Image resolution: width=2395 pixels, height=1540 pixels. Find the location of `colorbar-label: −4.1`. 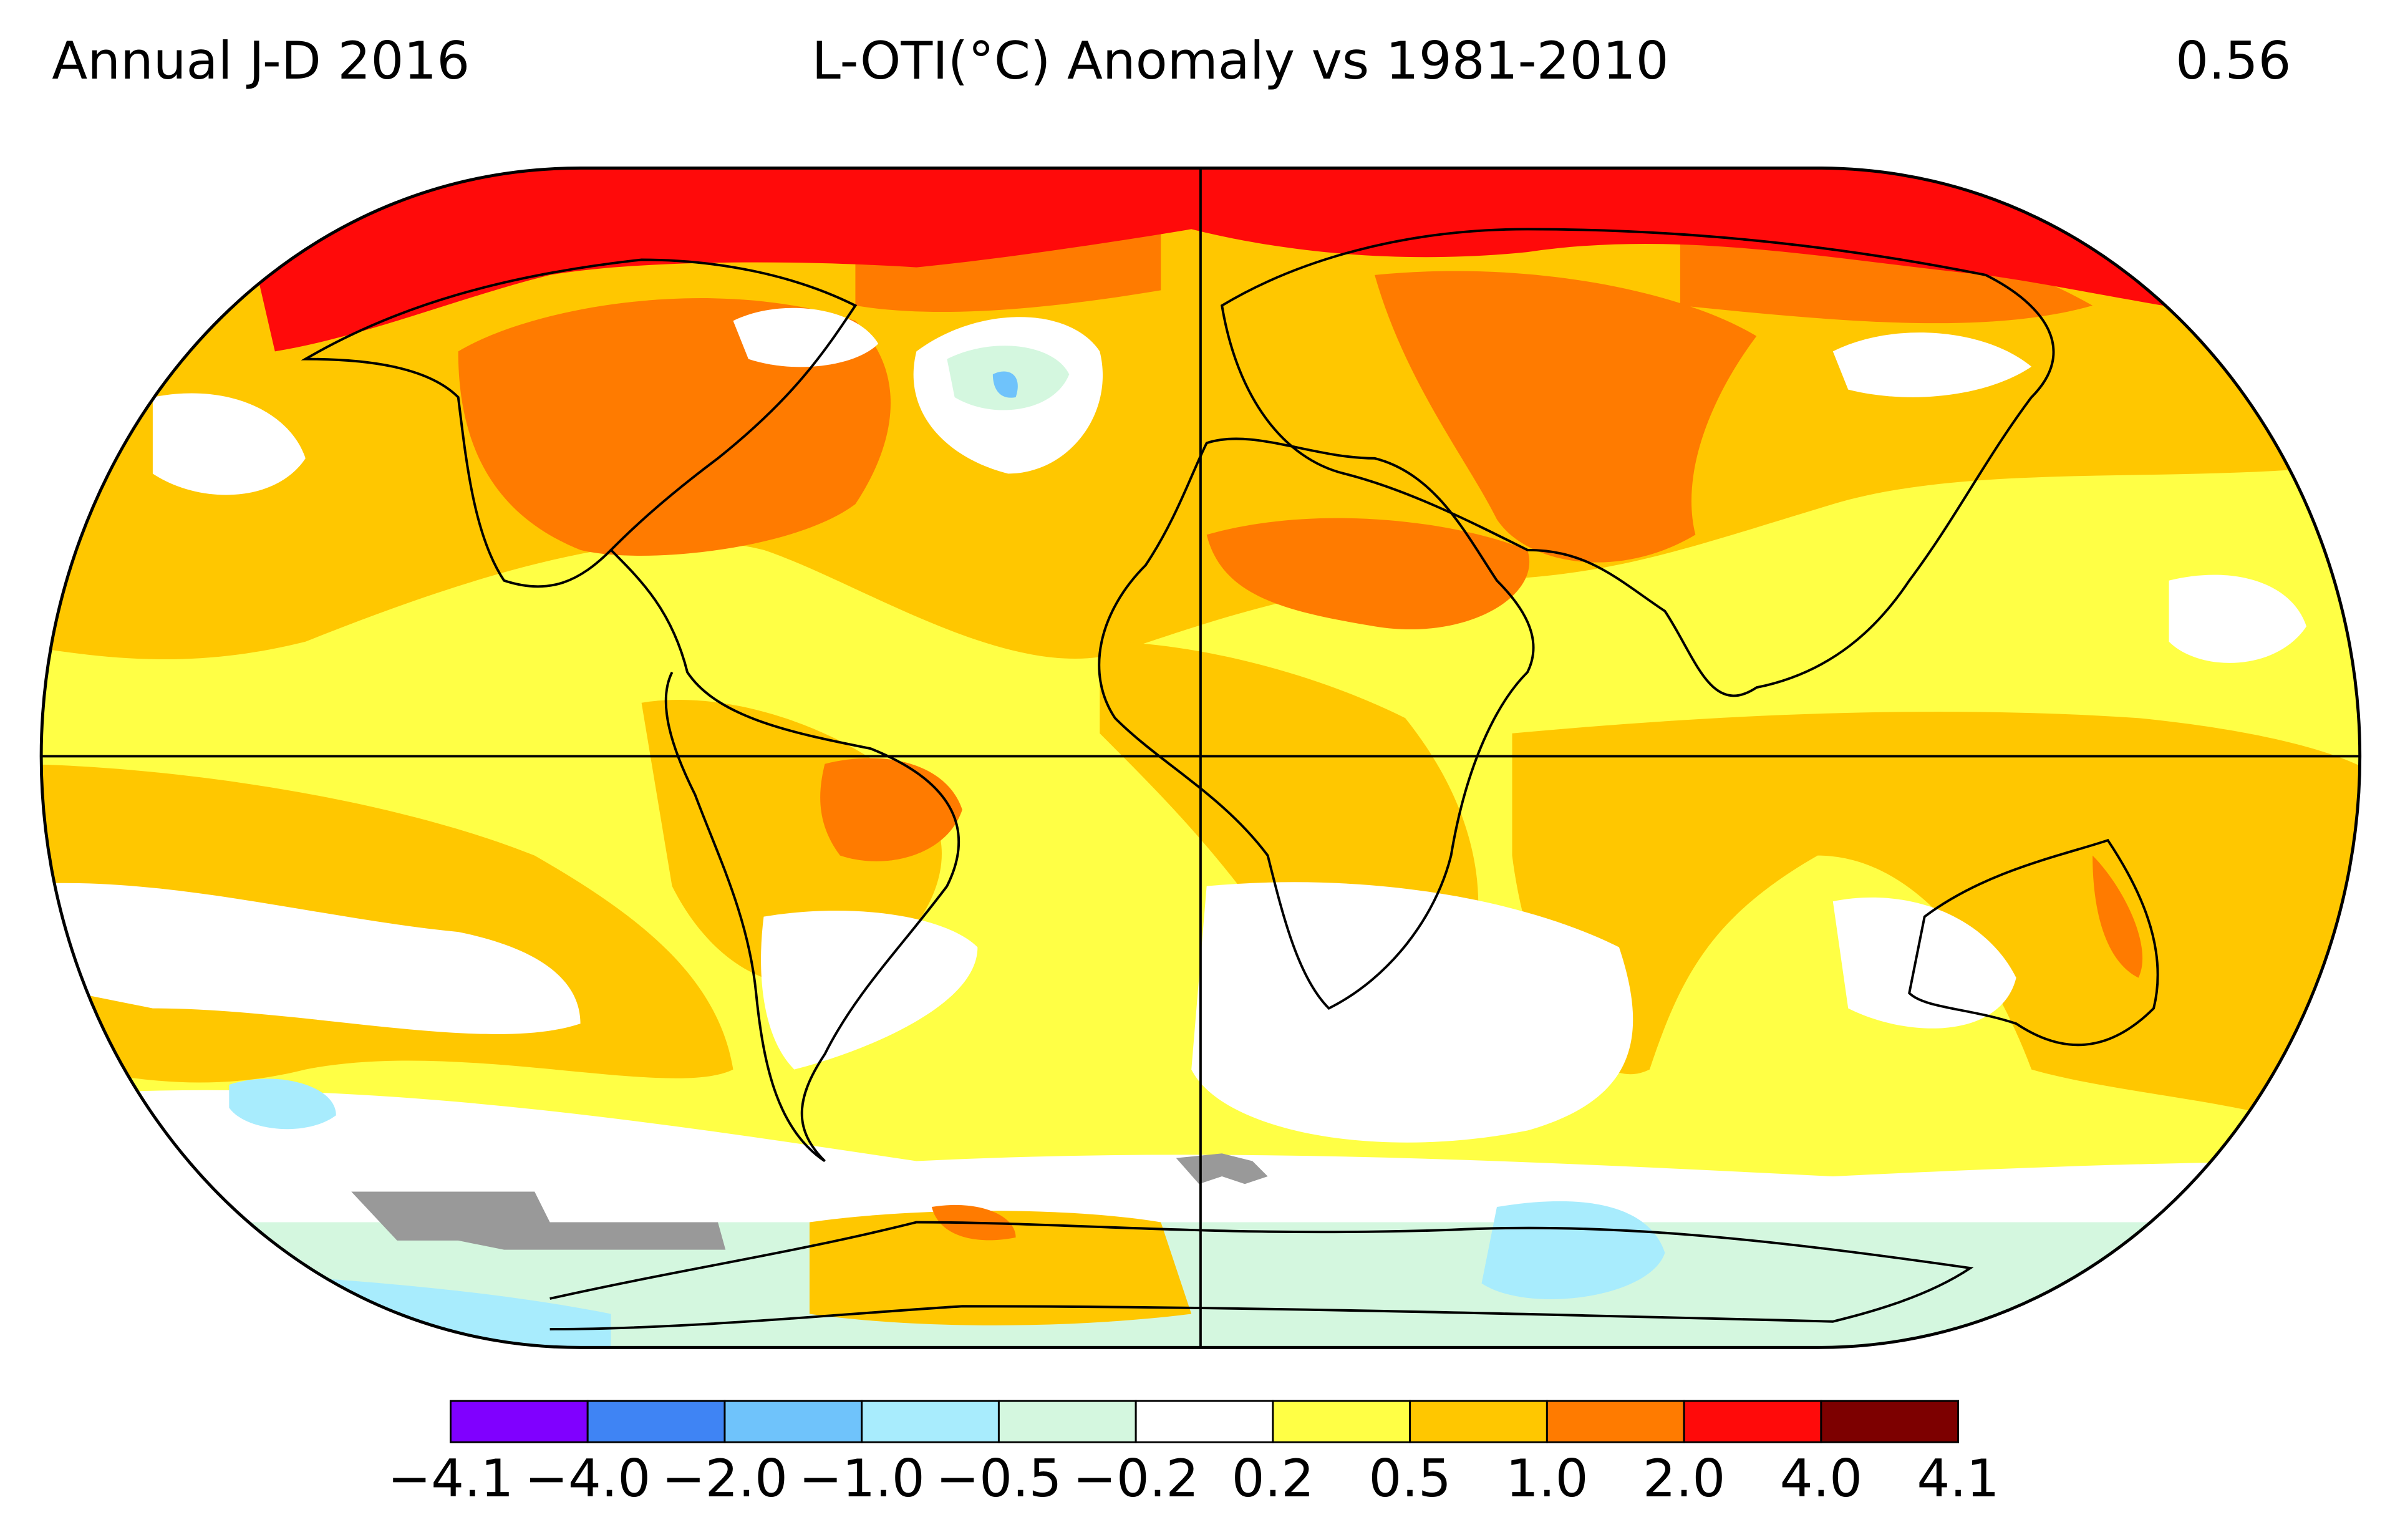

colorbar-label: −4.1 is located at coordinates (450, 1478).